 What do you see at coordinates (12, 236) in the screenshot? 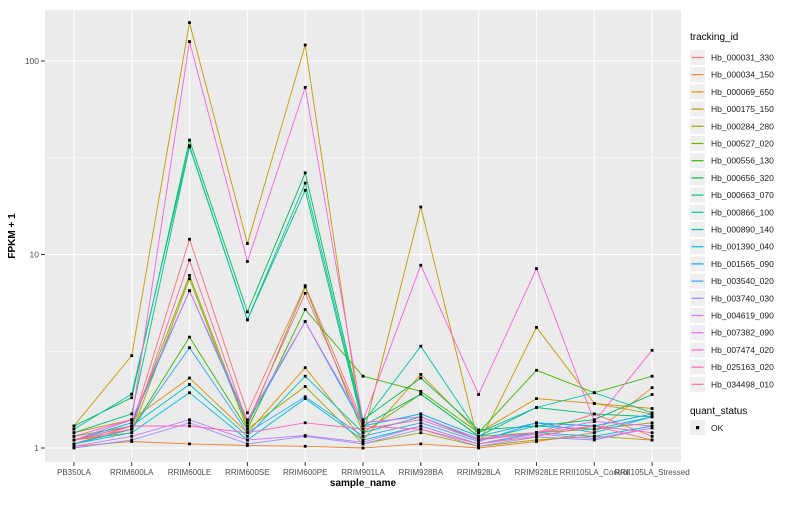
I see `y-axis-title: FPKM + 1` at bounding box center [12, 236].